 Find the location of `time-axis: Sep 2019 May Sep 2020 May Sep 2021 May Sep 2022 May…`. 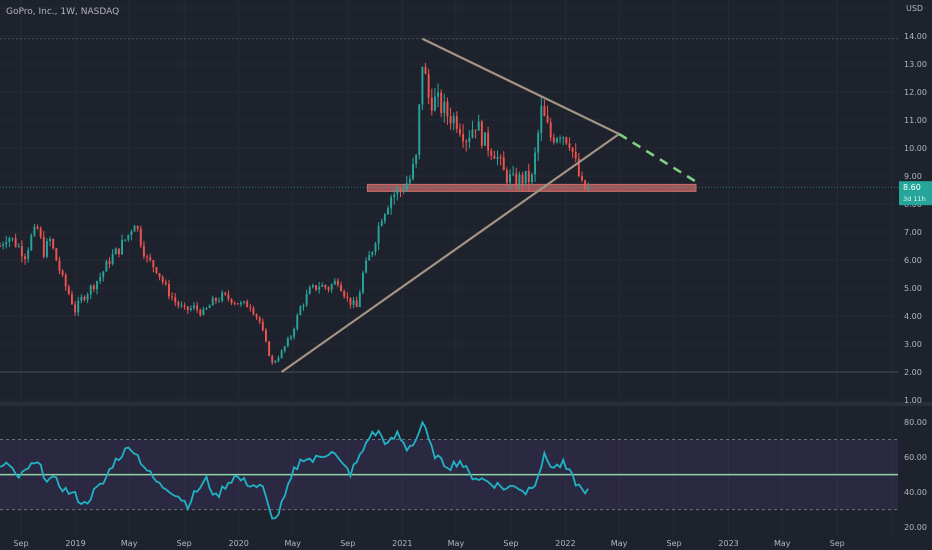

time-axis: Sep 2019 May Sep 2020 May Sep 2021 May Sep 2022 May… is located at coordinates (428, 543).